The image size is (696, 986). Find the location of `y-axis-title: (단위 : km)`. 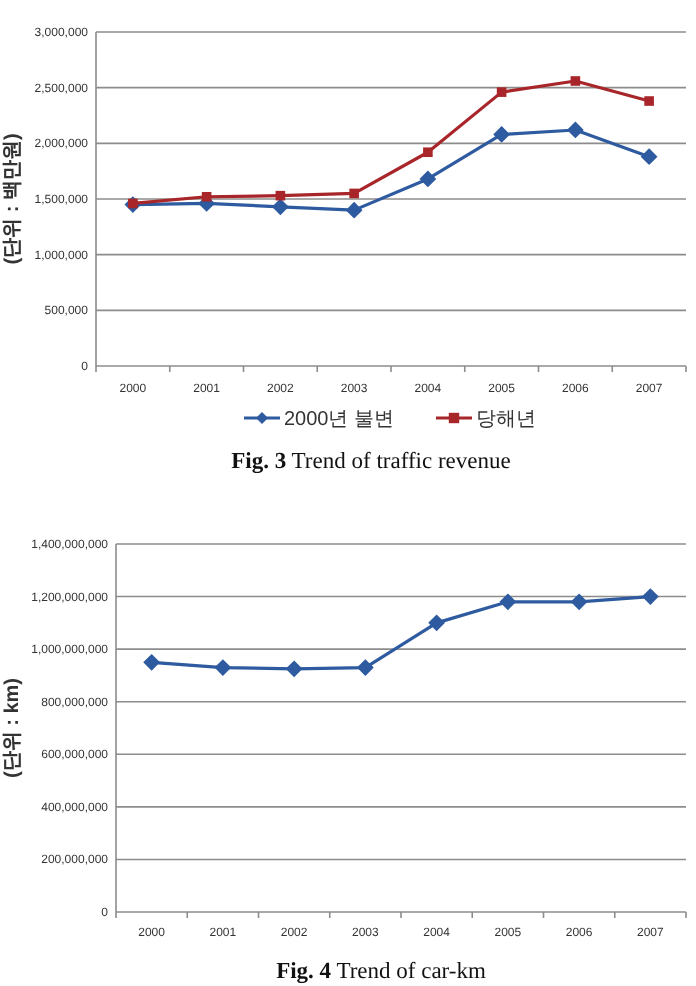

y-axis-title: (단위 : km) is located at coordinates (13, 728).